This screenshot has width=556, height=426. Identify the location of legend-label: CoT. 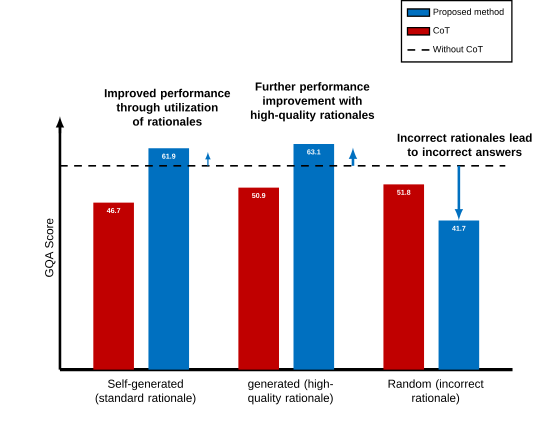
(441, 30).